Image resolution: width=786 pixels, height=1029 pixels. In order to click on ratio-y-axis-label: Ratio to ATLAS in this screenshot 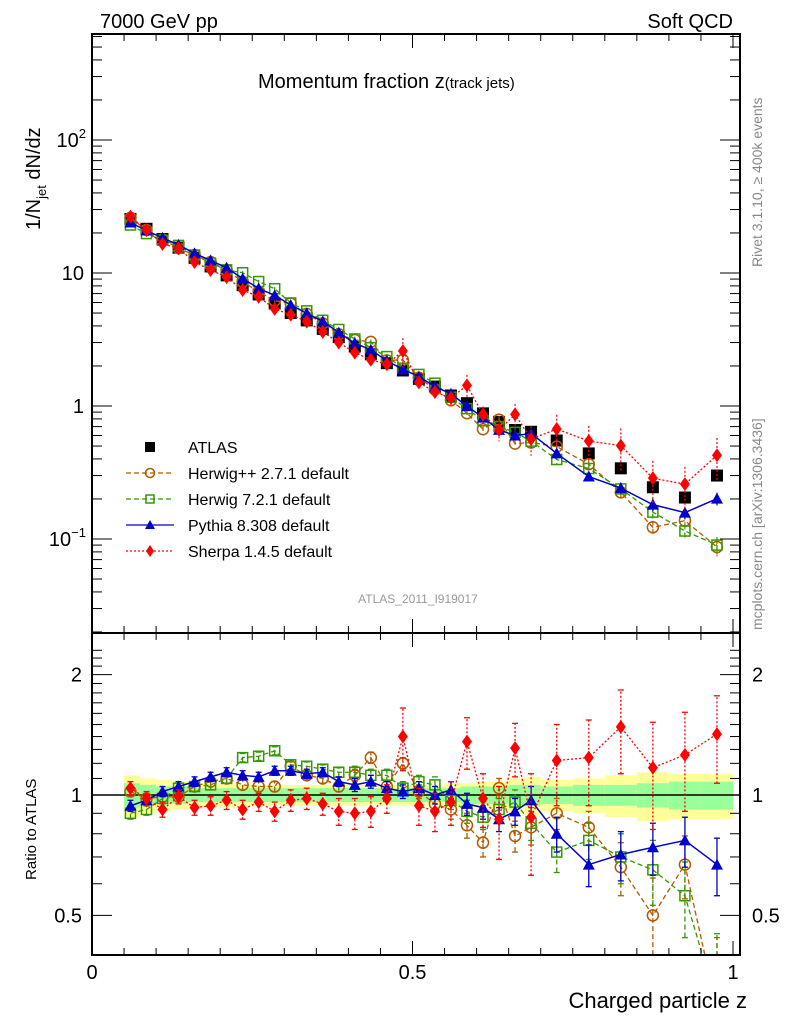, I will do `click(31, 829)`.